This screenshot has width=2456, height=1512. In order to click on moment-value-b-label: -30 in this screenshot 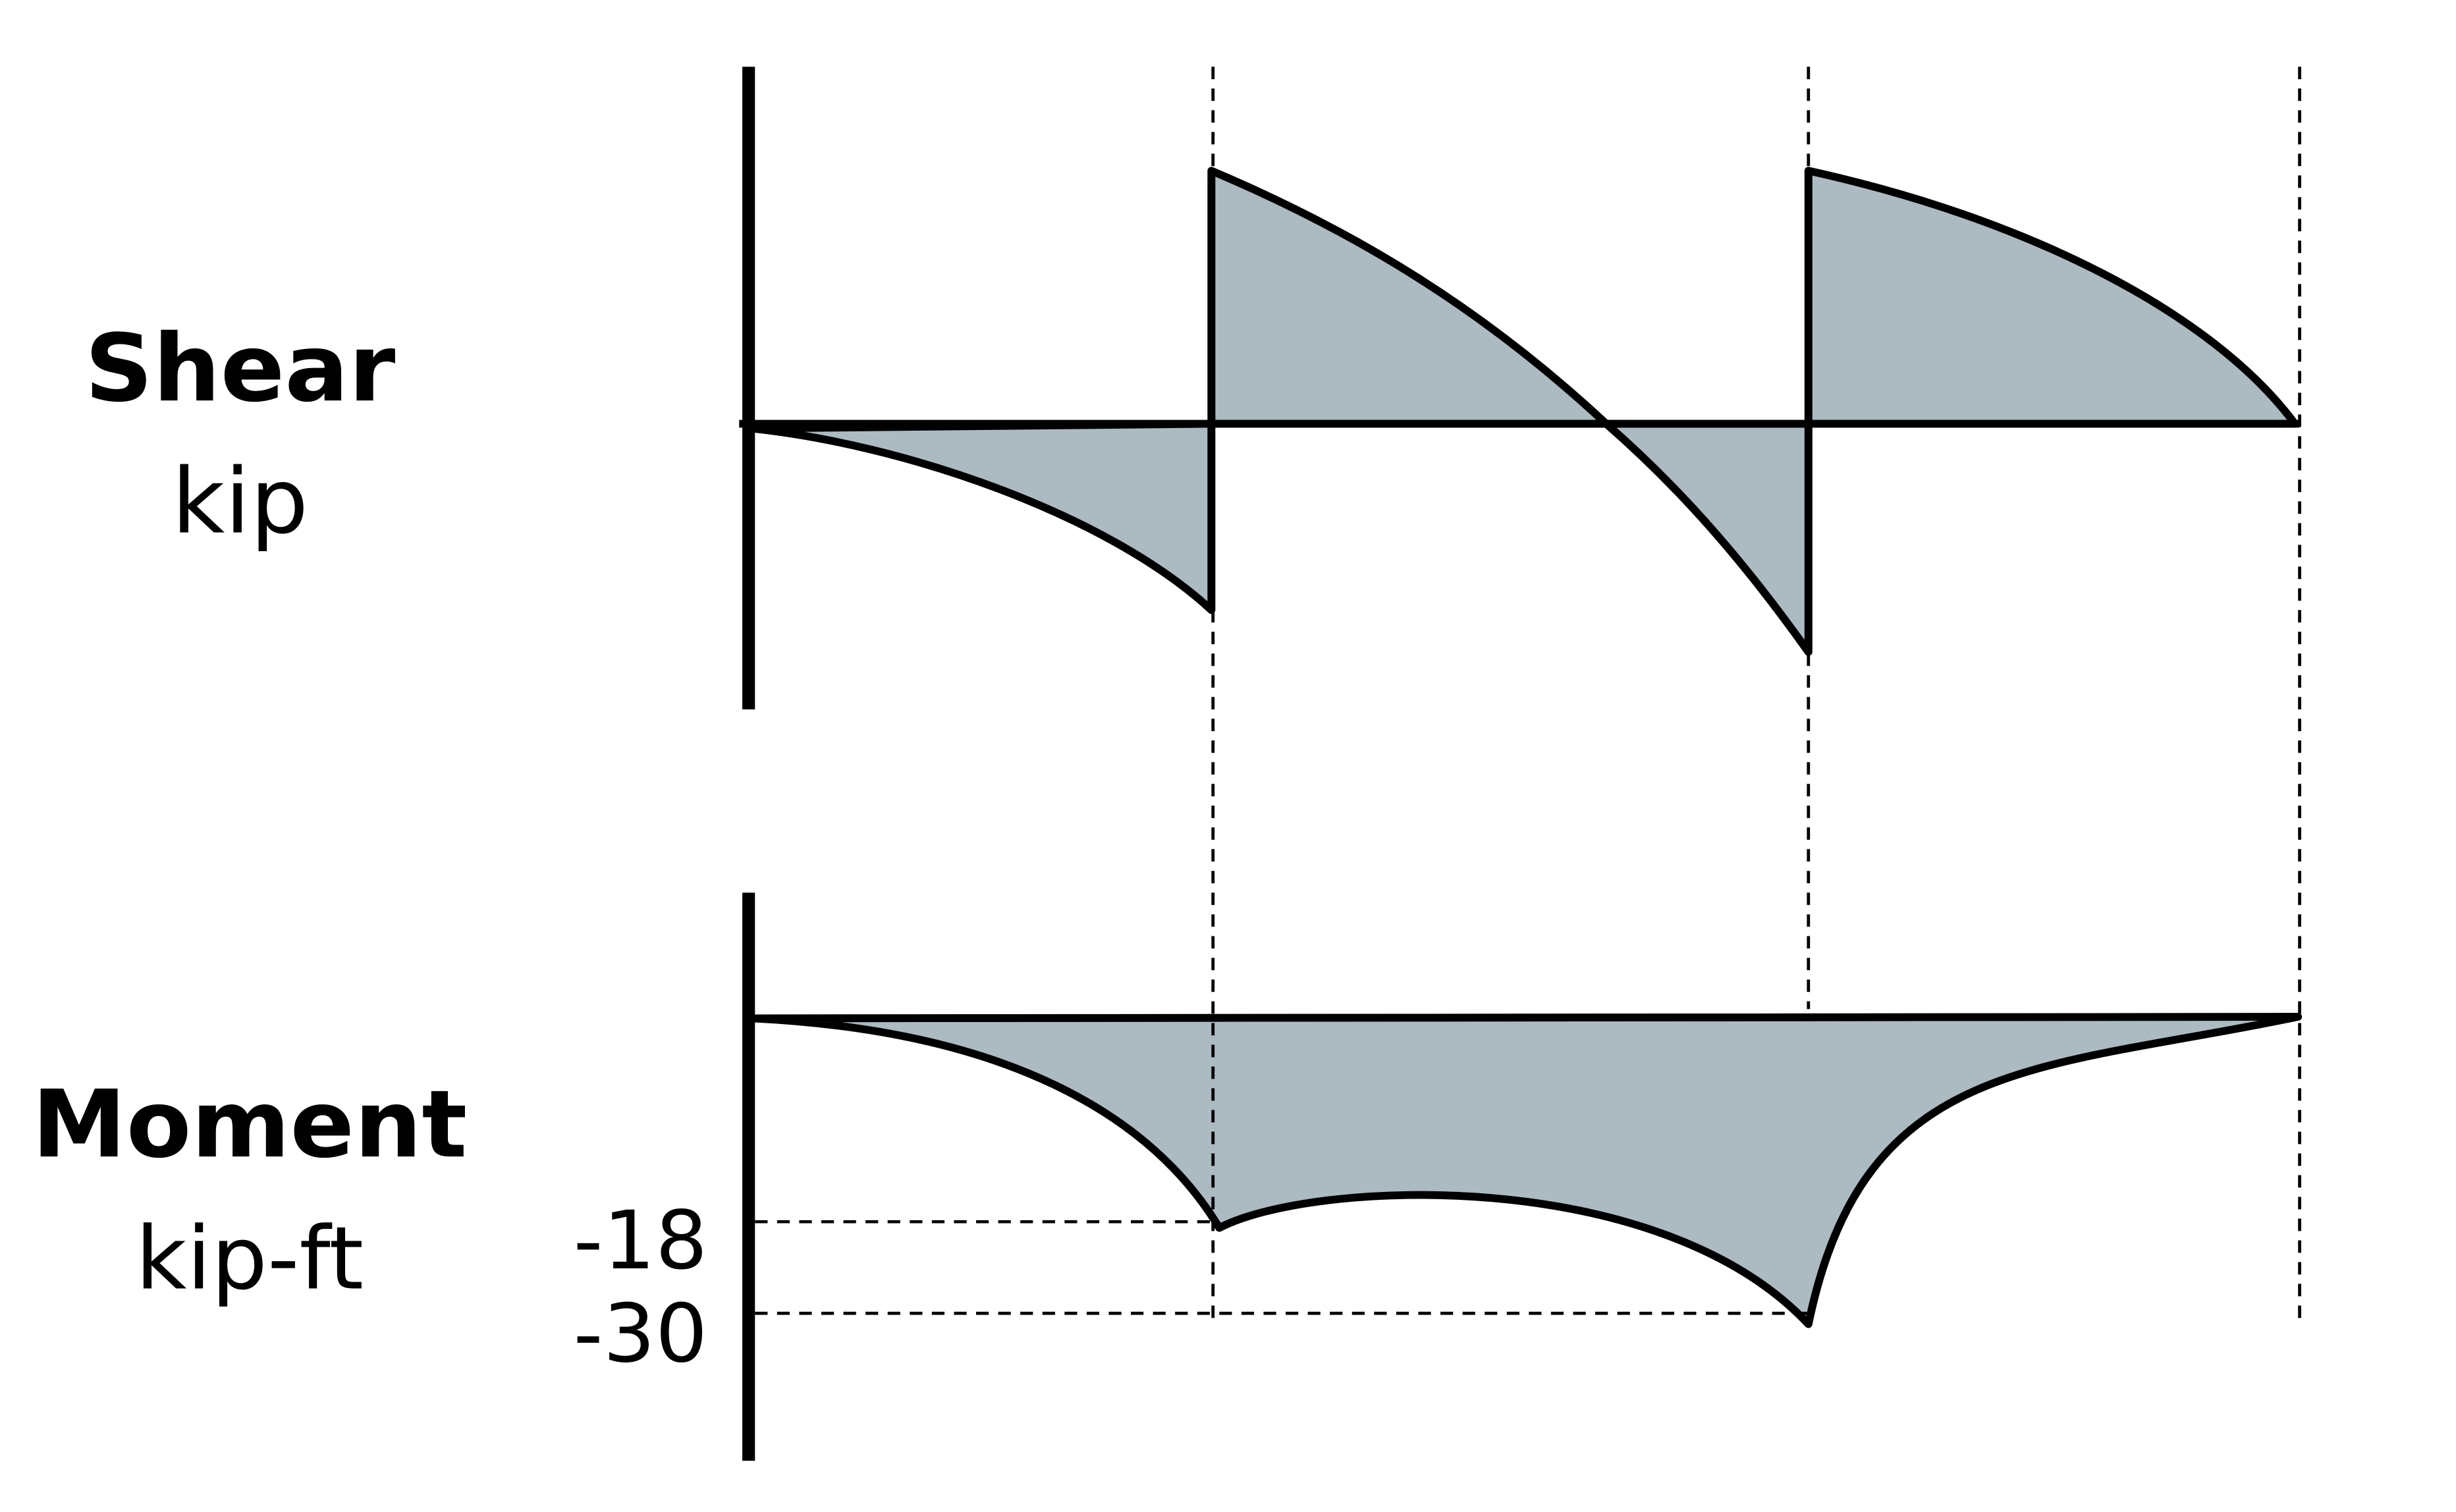, I will do `click(641, 1334)`.